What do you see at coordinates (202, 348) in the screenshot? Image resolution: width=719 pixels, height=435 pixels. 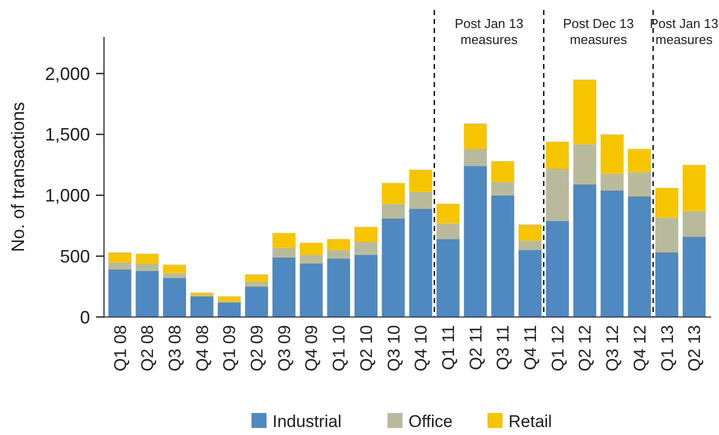 I see `x-tick-label: Q4 08` at bounding box center [202, 348].